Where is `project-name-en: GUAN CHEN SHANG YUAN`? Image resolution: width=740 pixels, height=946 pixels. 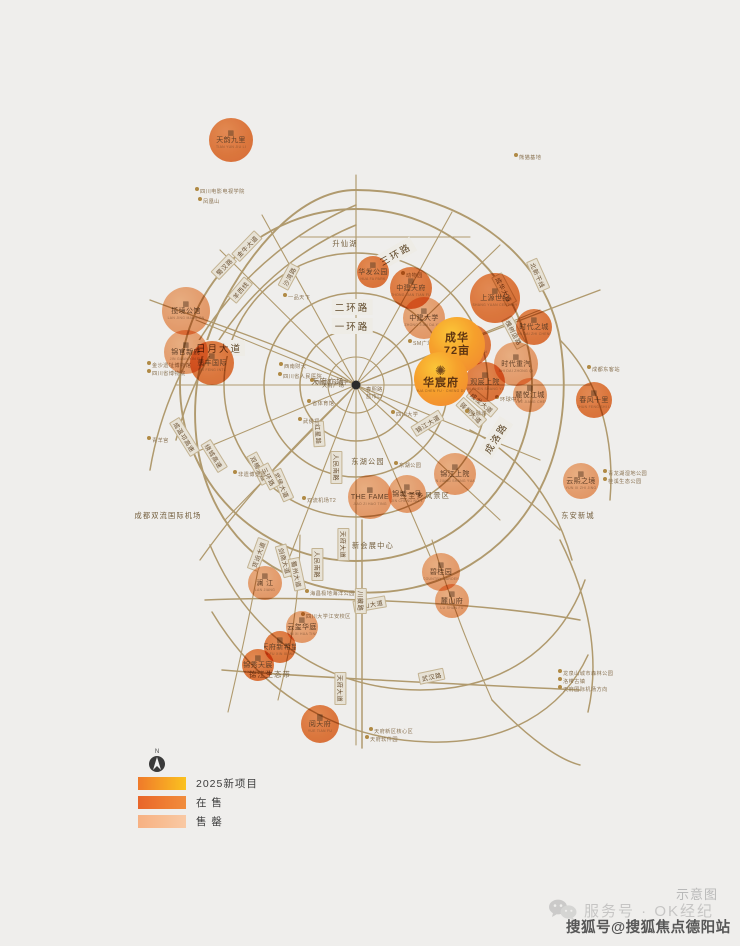 project-name-en: GUAN CHEN SHANG YUAN is located at coordinates (485, 389).